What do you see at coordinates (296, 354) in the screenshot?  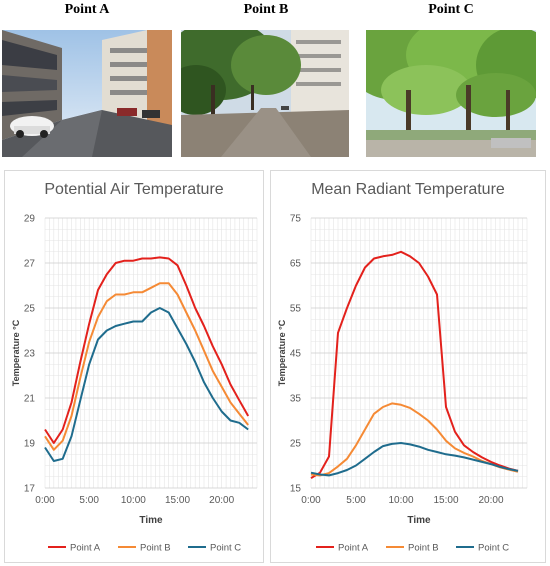 I see `y-tick-label: 45` at bounding box center [296, 354].